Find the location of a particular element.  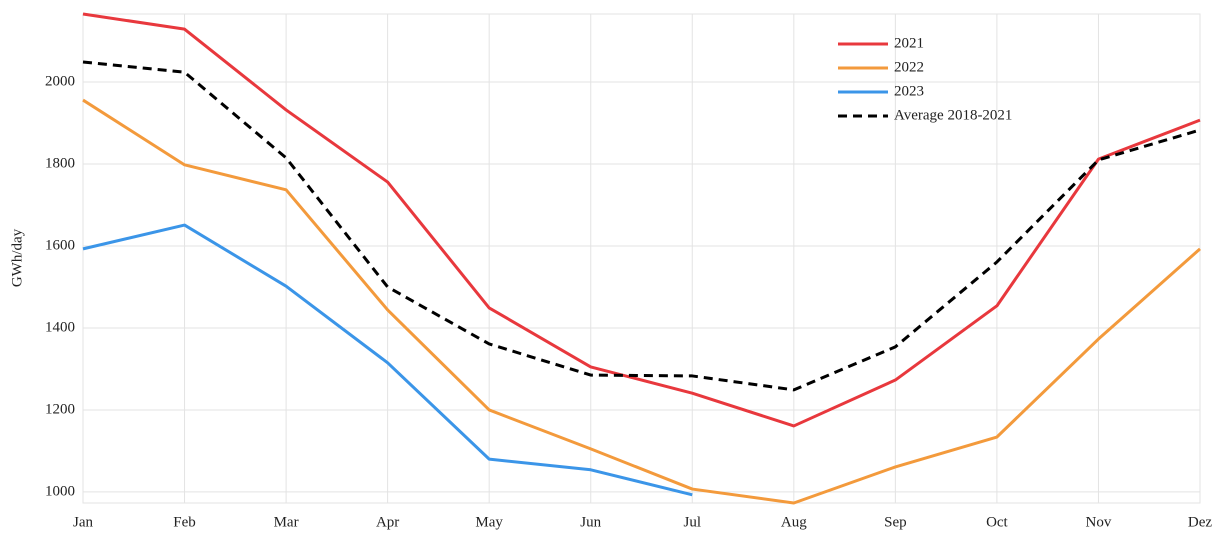

y-tick-label: 1400 is located at coordinates (60, 327).